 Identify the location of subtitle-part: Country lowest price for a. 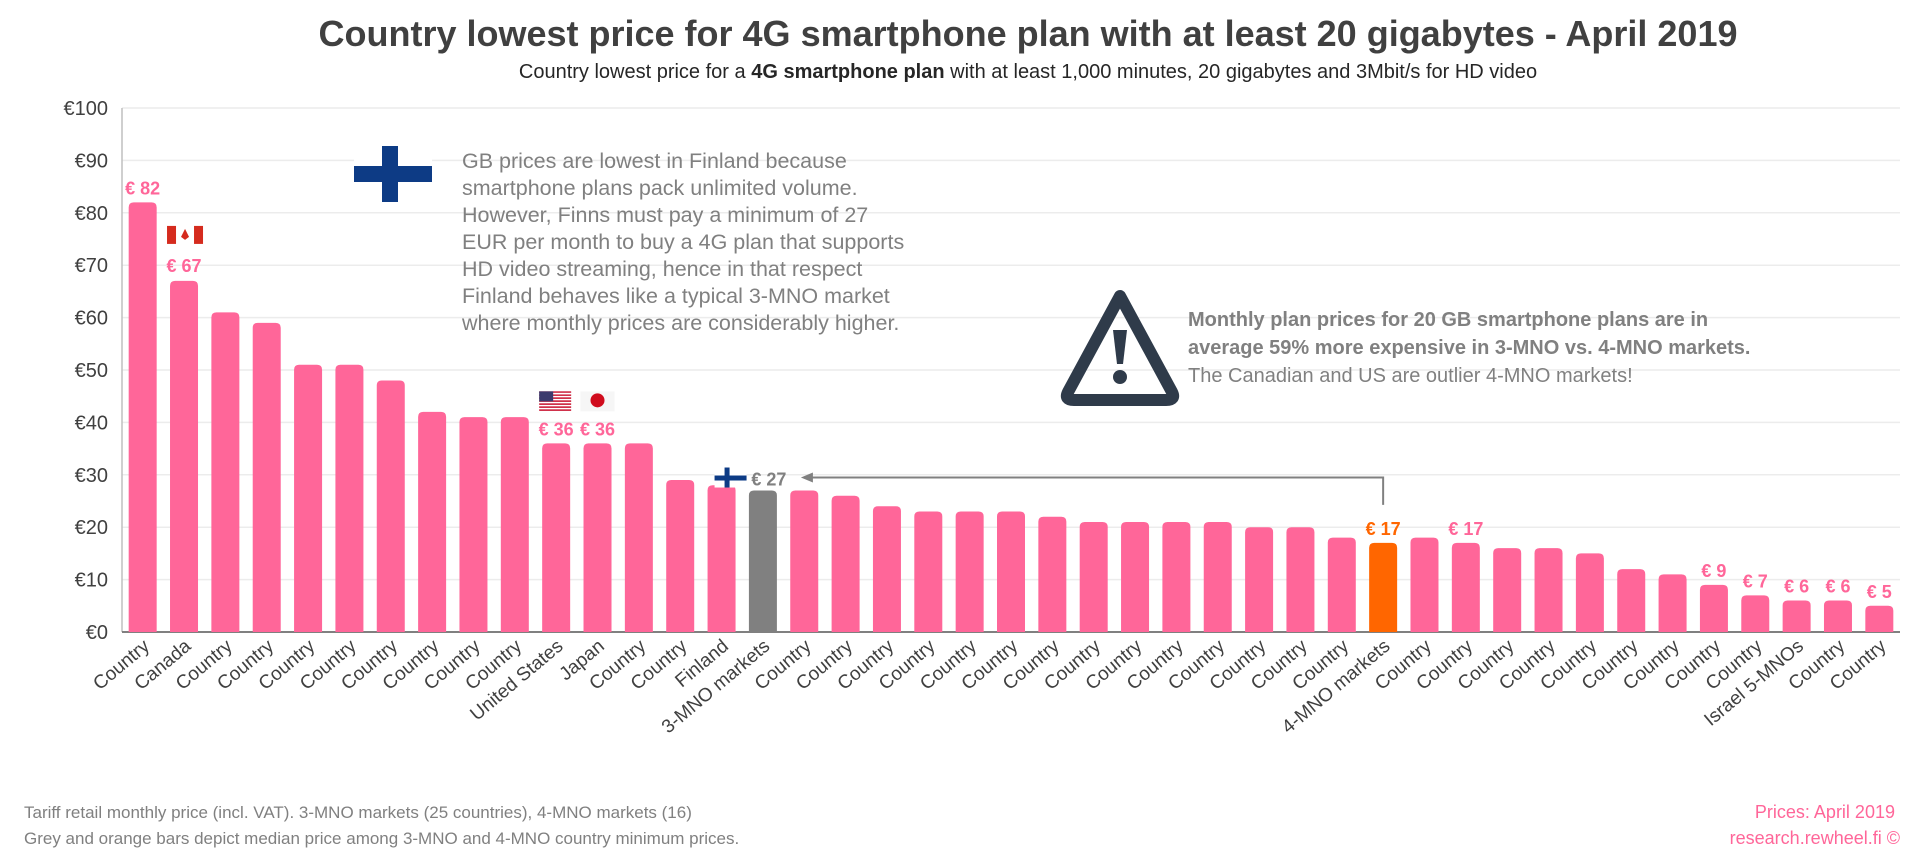
(635, 72).